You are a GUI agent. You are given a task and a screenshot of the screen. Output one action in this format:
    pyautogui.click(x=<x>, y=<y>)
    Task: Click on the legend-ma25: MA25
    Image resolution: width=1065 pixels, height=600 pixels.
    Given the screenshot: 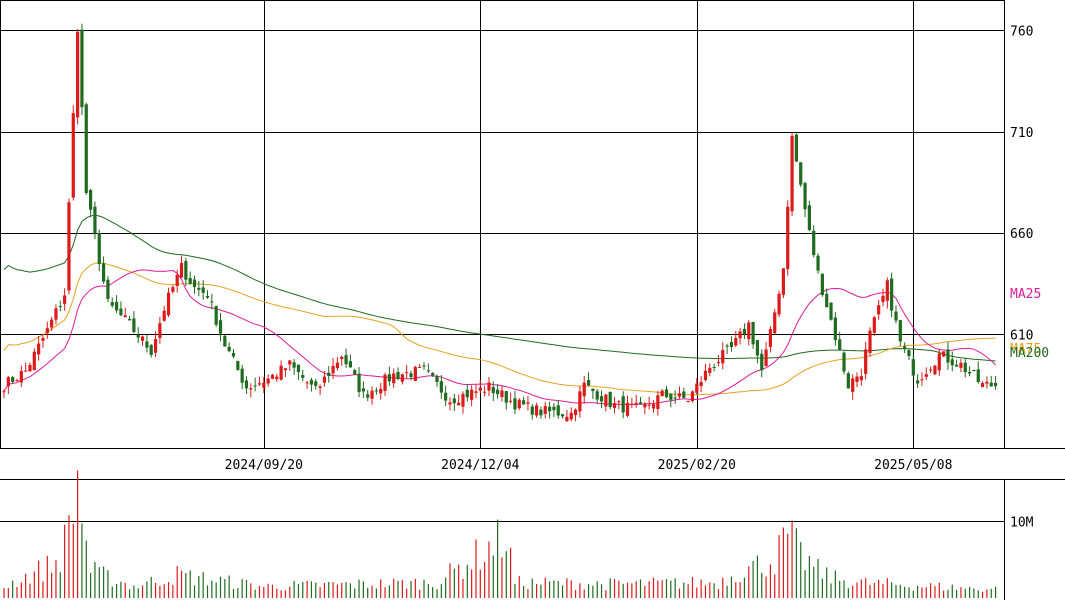 What is the action you would take?
    pyautogui.click(x=1025, y=294)
    